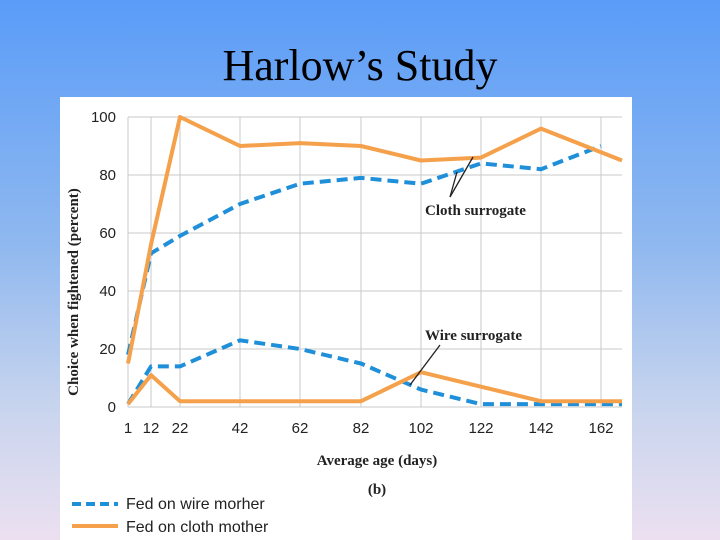 This screenshot has height=540, width=720. What do you see at coordinates (128, 428) in the screenshot?
I see `x-tick-label: 1` at bounding box center [128, 428].